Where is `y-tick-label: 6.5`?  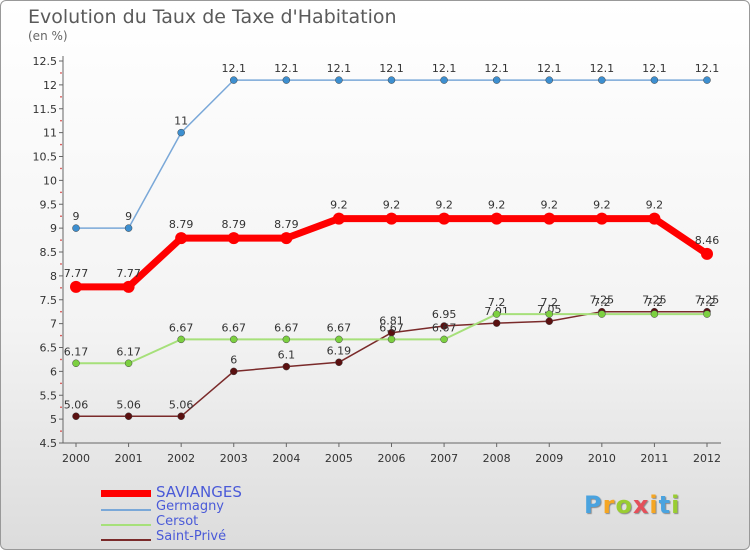 y-tick-label: 6.5 is located at coordinates (49, 348).